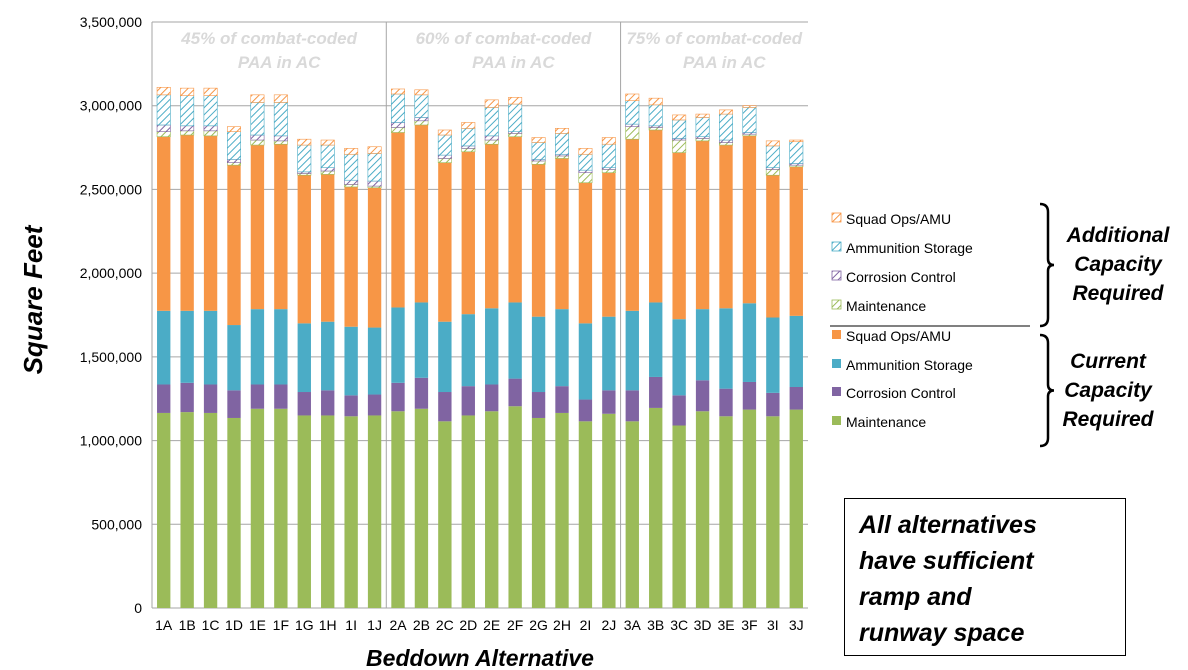 Image resolution: width=1188 pixels, height=670 pixels. I want to click on x-tick-label: 1G, so click(304, 625).